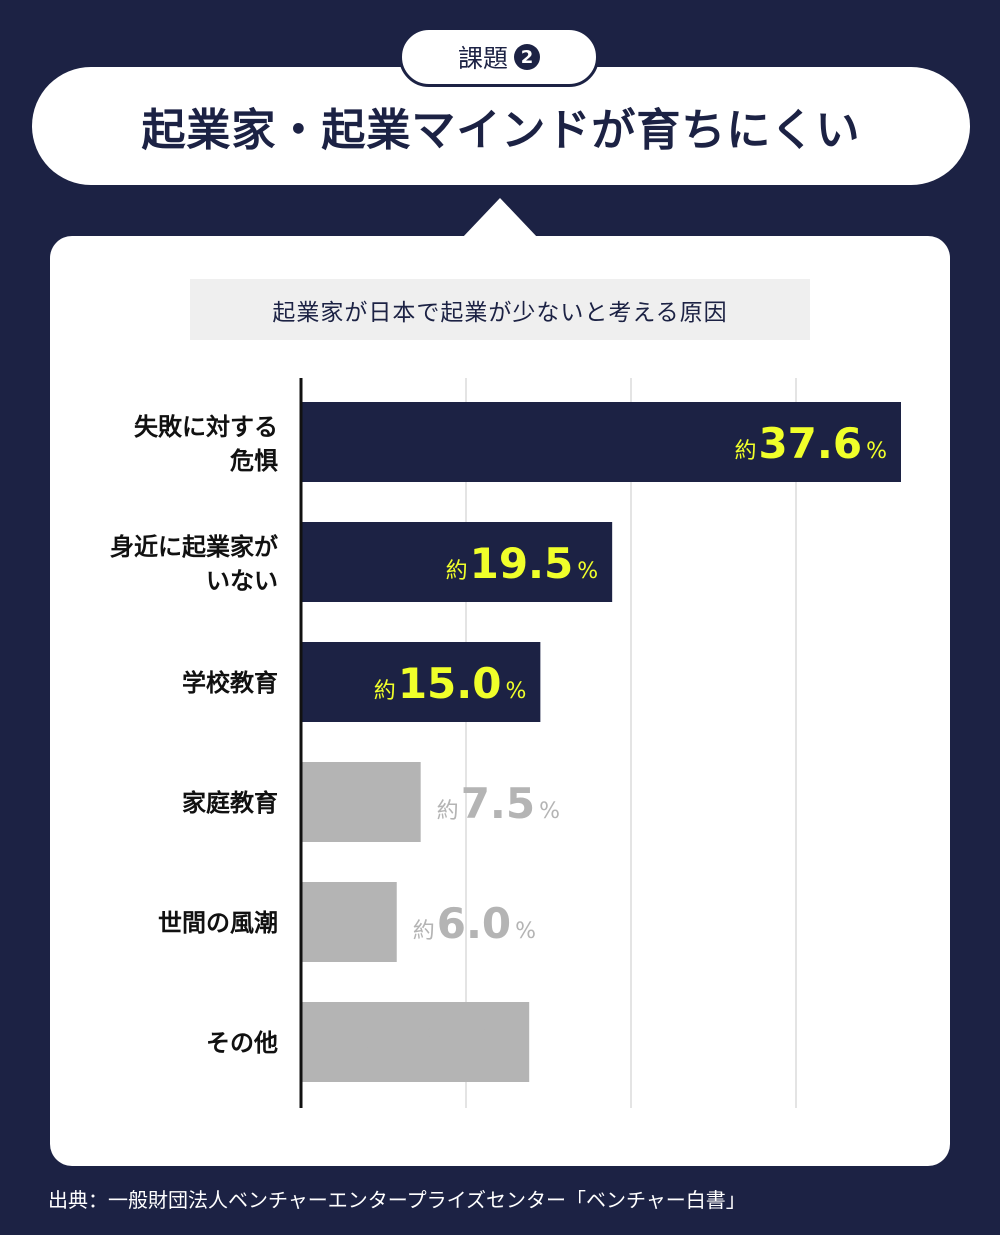  I want to click on category-label-5: 世間の風潮, so click(218, 923).